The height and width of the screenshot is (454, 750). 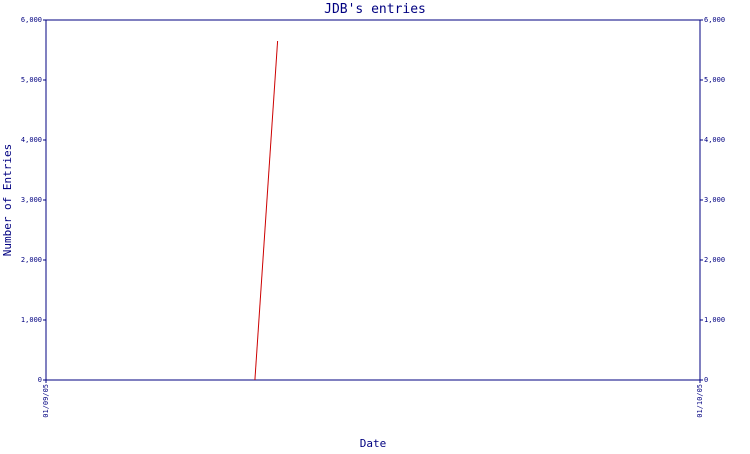 I want to click on y-tick-label-right: 2,000, so click(x=714, y=260).